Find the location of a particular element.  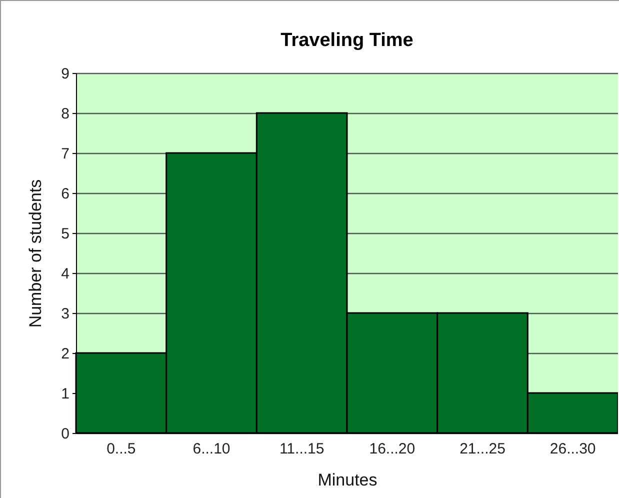

x-tick-label: 26...30 is located at coordinates (573, 449).